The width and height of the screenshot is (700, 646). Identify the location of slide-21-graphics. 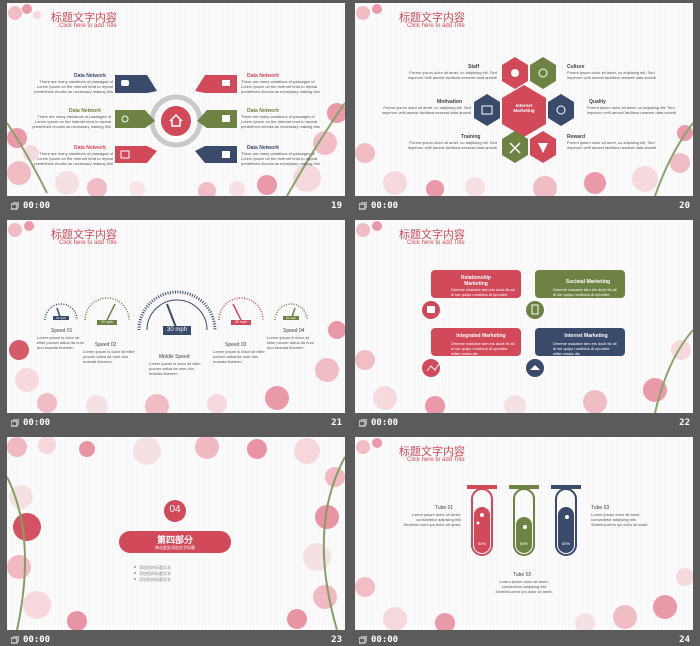
(176, 317).